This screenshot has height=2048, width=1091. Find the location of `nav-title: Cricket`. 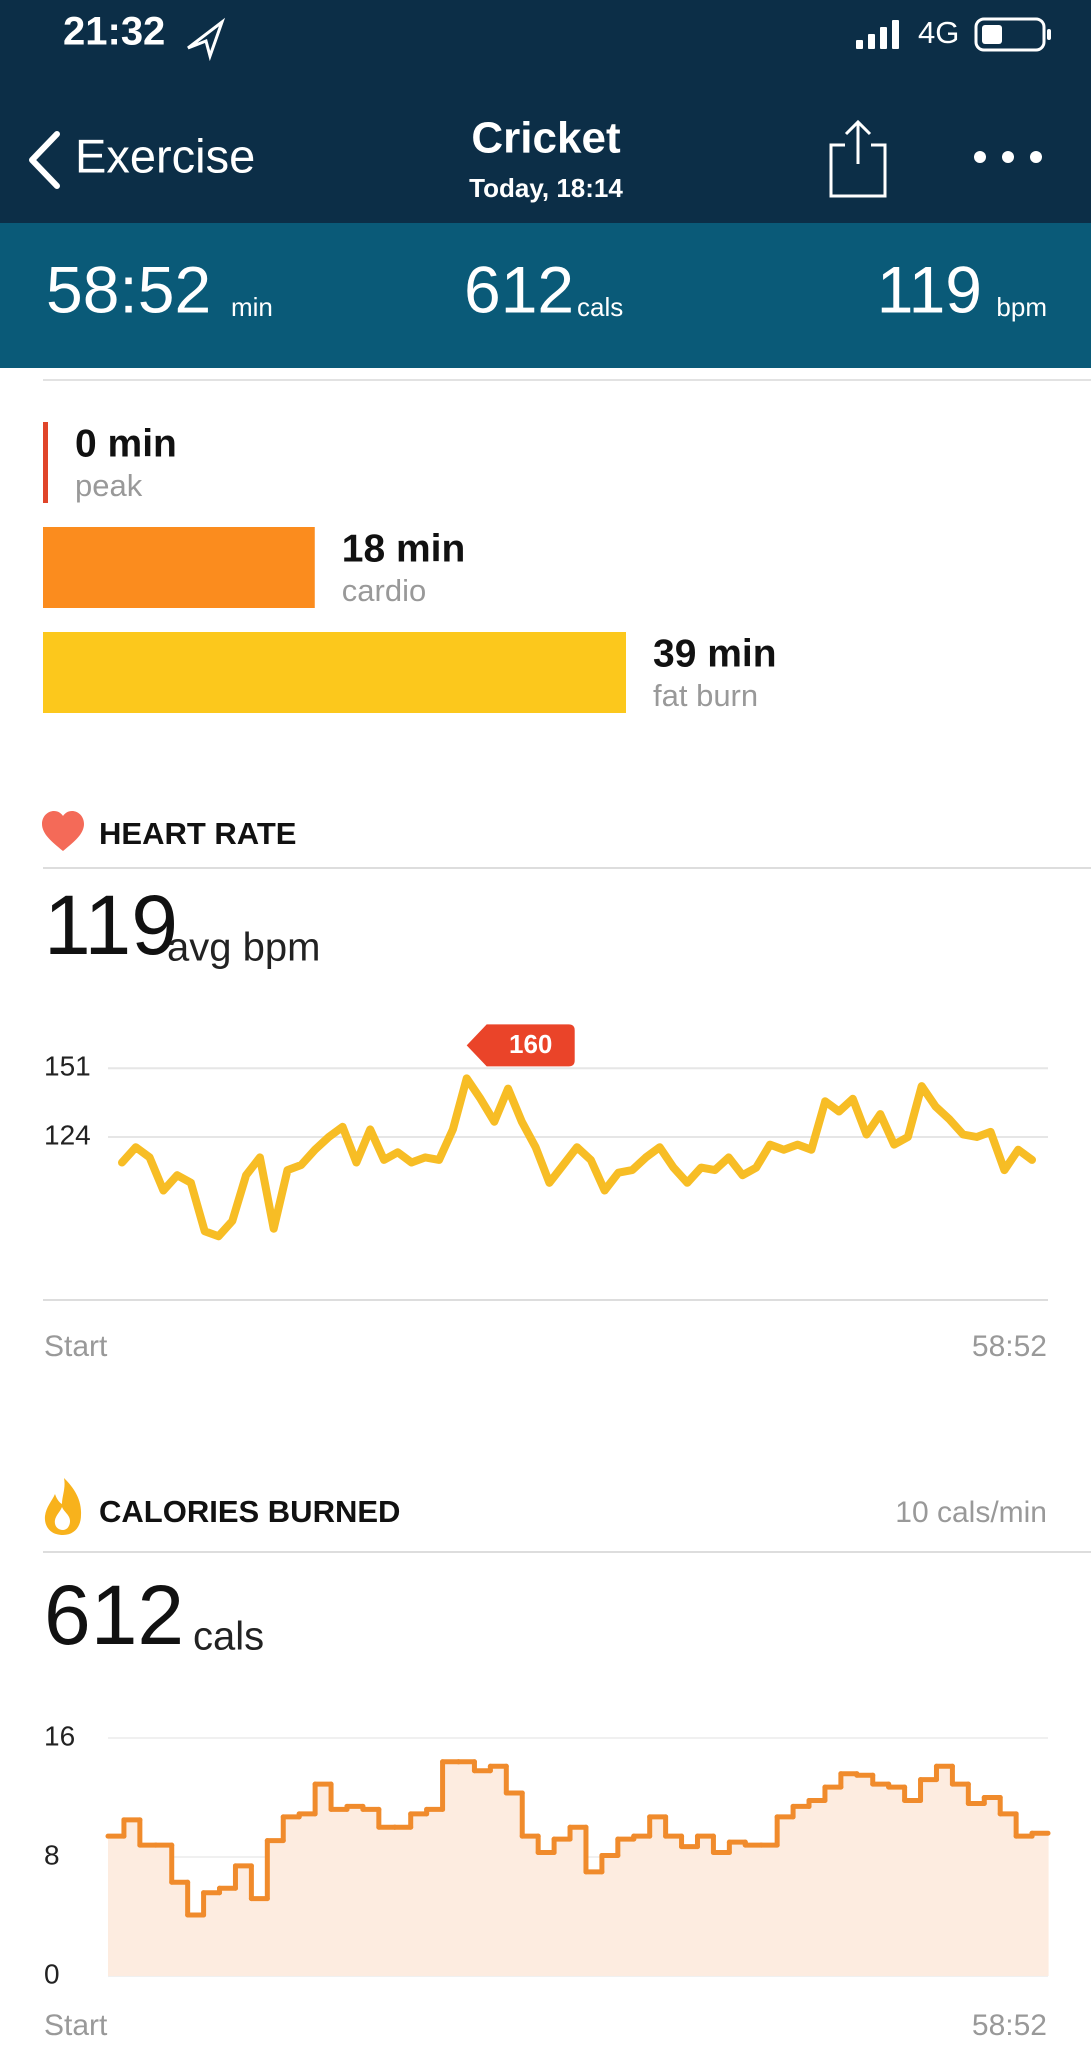

nav-title: Cricket is located at coordinates (546, 138).